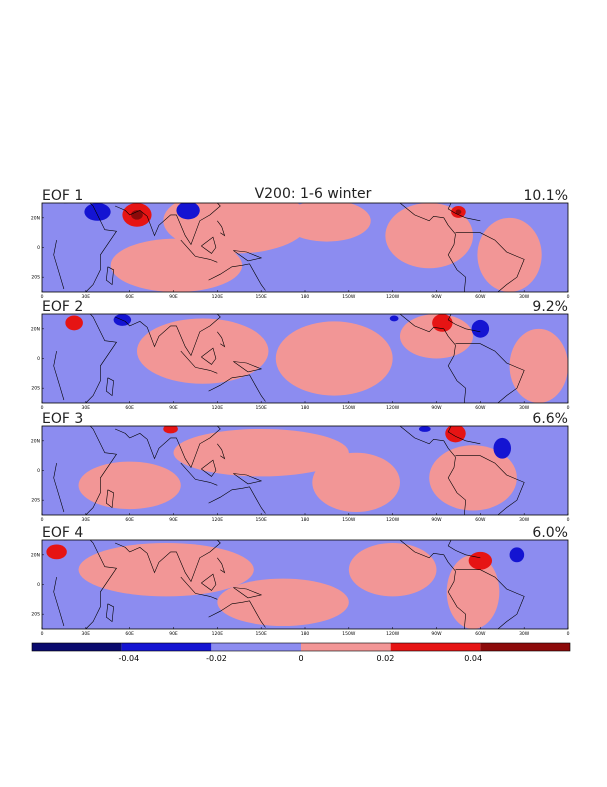 This screenshot has width=607, height=787. Describe the element at coordinates (458, 212) in the screenshot. I see `anomaly-peak` at that location.